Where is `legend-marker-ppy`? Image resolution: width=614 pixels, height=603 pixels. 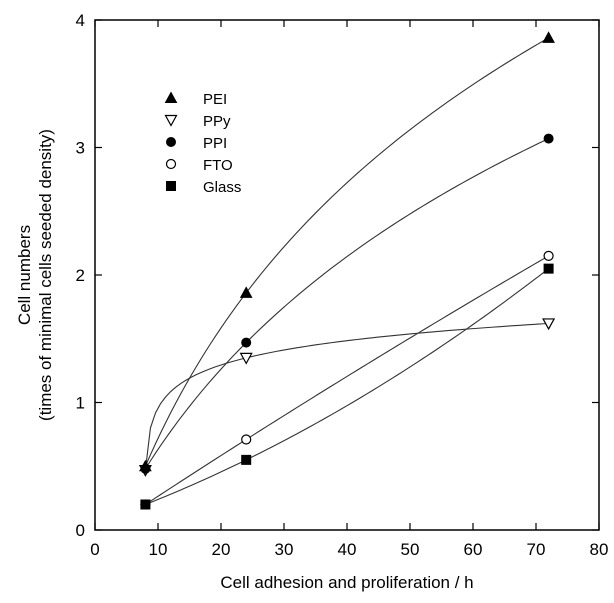
legend-marker-ppy is located at coordinates (171, 120).